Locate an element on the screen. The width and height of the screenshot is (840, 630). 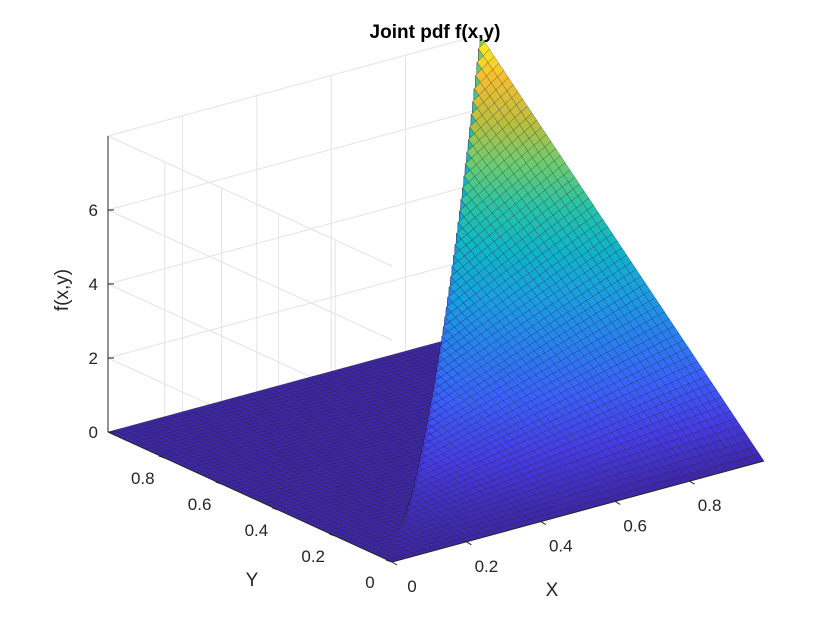
x-axis-line is located at coordinates (578, 511).